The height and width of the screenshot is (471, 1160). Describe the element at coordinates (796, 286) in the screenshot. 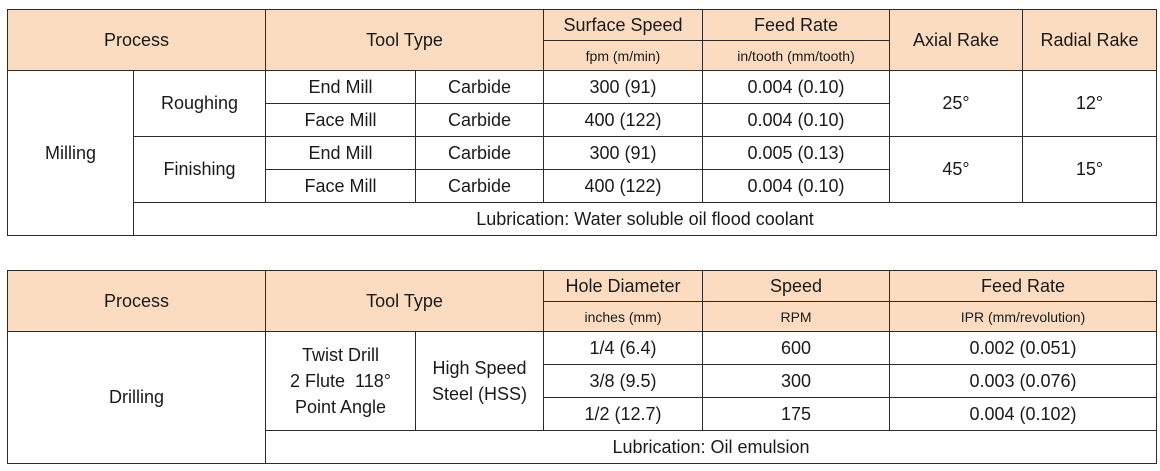

I see `header-speed: Speed` at that location.